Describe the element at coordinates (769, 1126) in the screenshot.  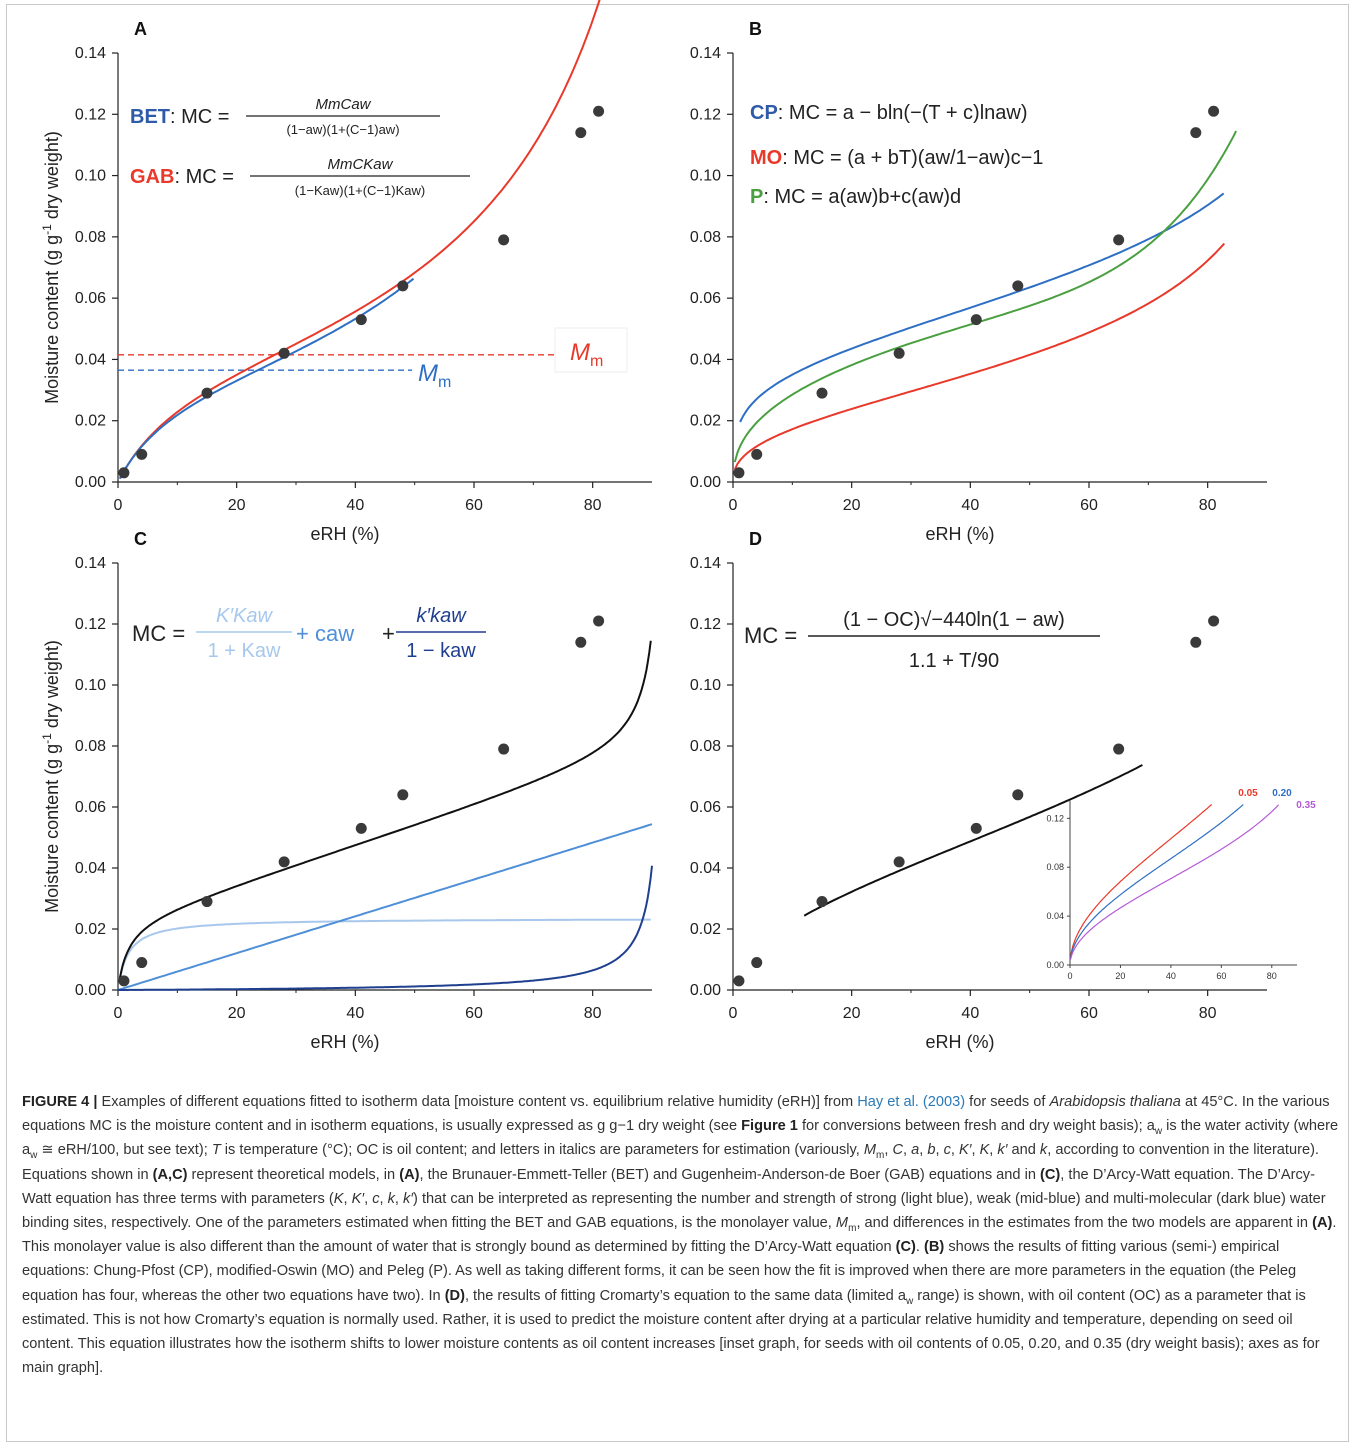
I see `caption-segment: Figure 1` at that location.